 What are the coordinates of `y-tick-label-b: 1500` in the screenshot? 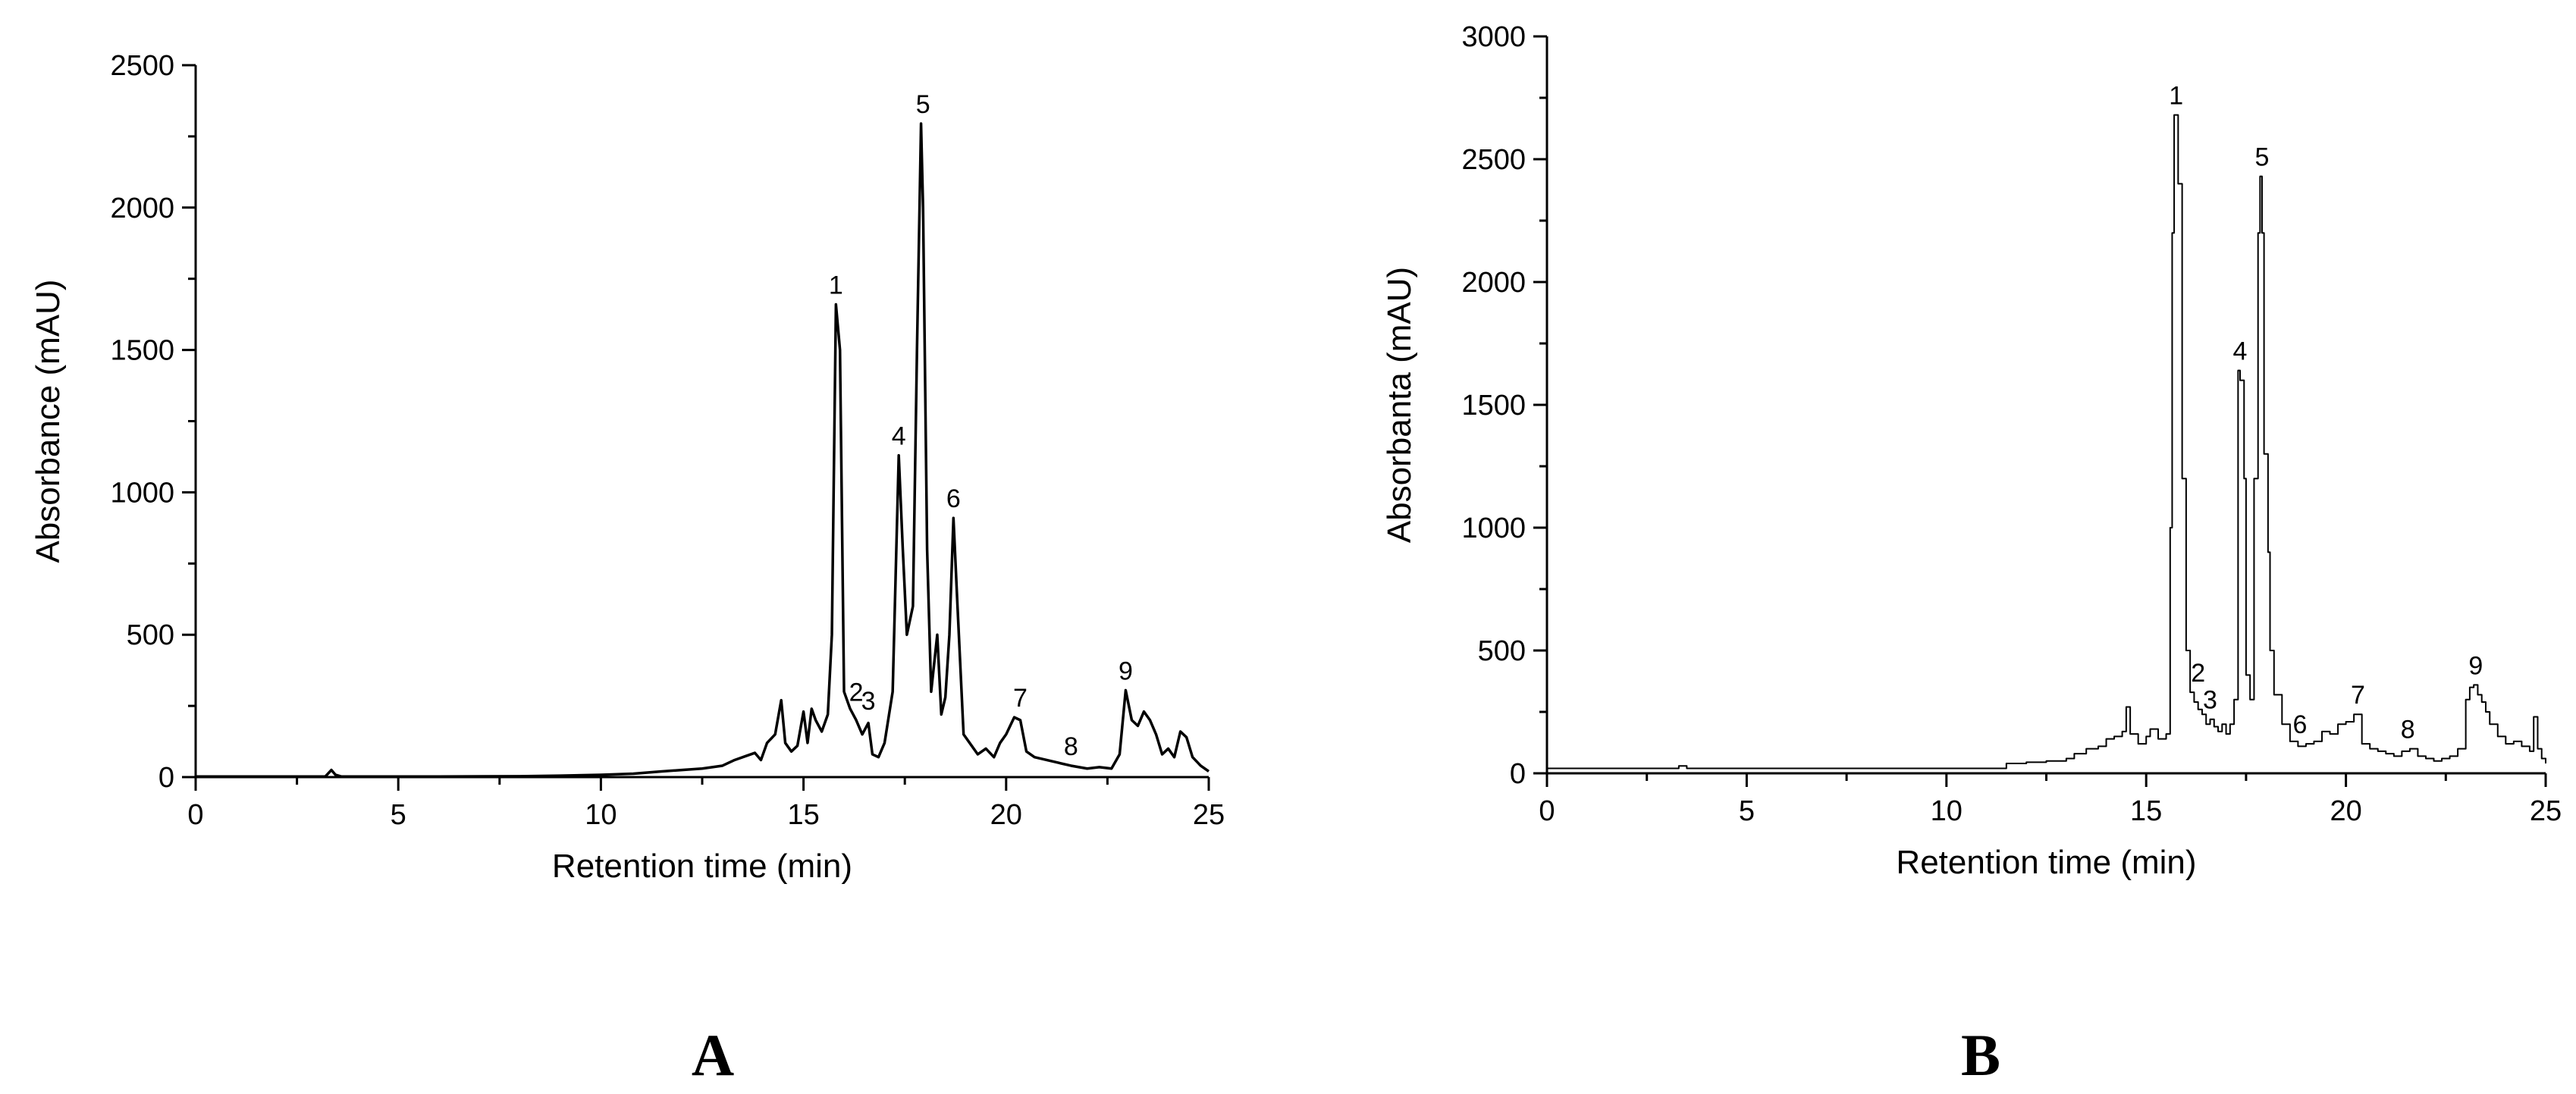 It's located at (1493, 406).